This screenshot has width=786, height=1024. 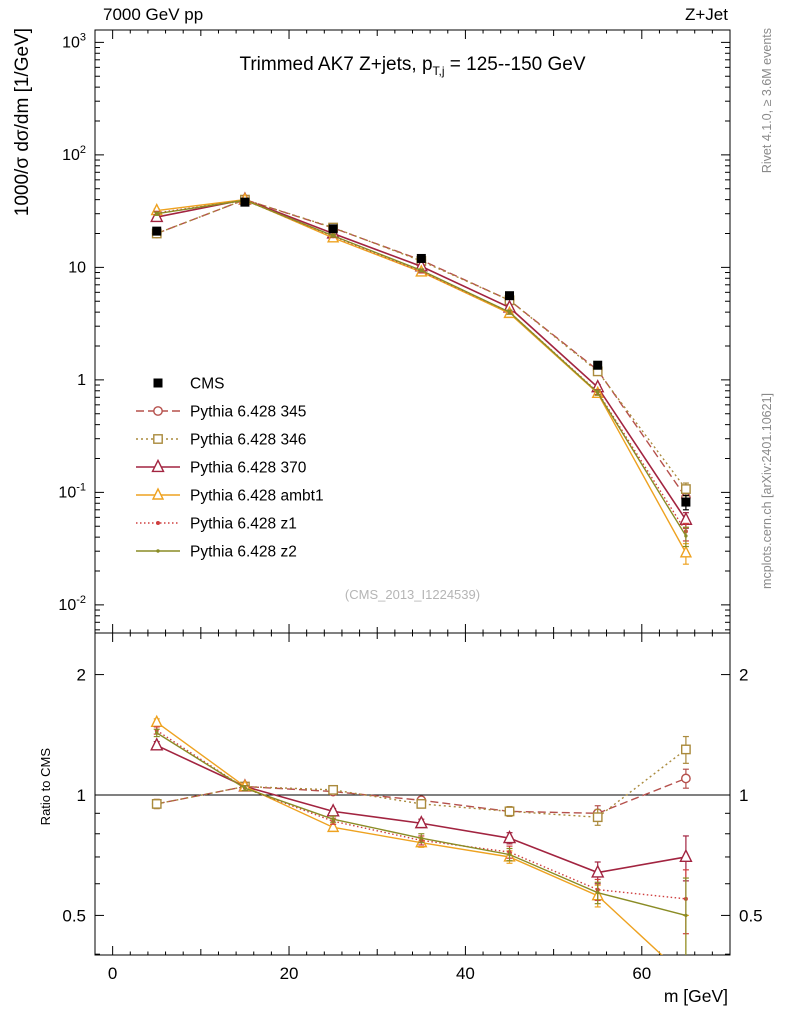 What do you see at coordinates (112, 973) in the screenshot?
I see `svg-text: 0` at bounding box center [112, 973].